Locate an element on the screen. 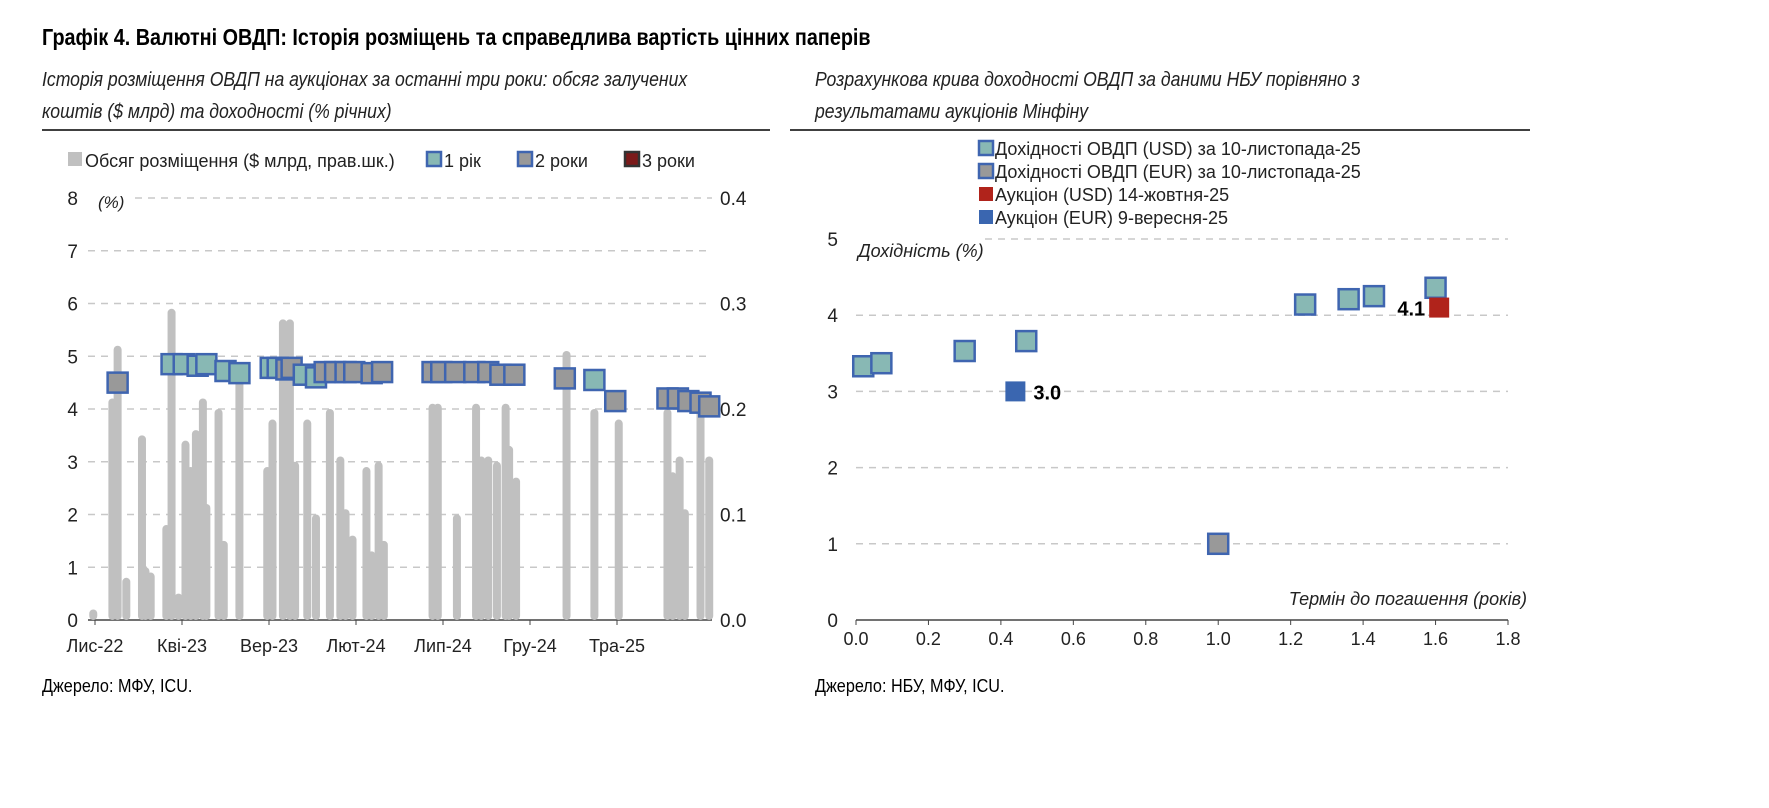  data-label: 4.1 is located at coordinates (1411, 310).